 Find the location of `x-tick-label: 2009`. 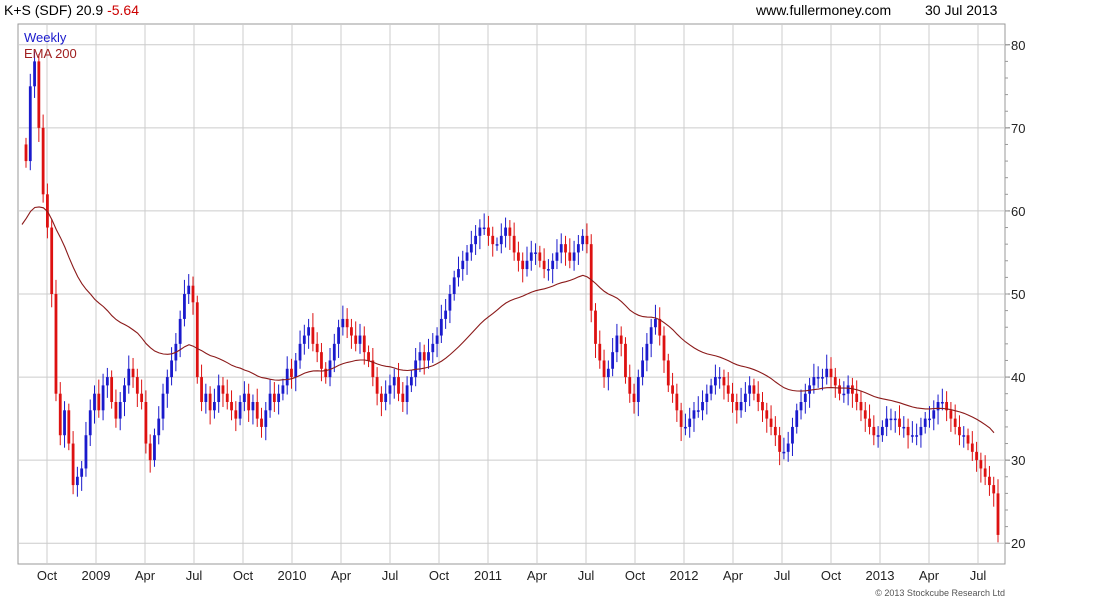

x-tick-label: 2009 is located at coordinates (96, 575).